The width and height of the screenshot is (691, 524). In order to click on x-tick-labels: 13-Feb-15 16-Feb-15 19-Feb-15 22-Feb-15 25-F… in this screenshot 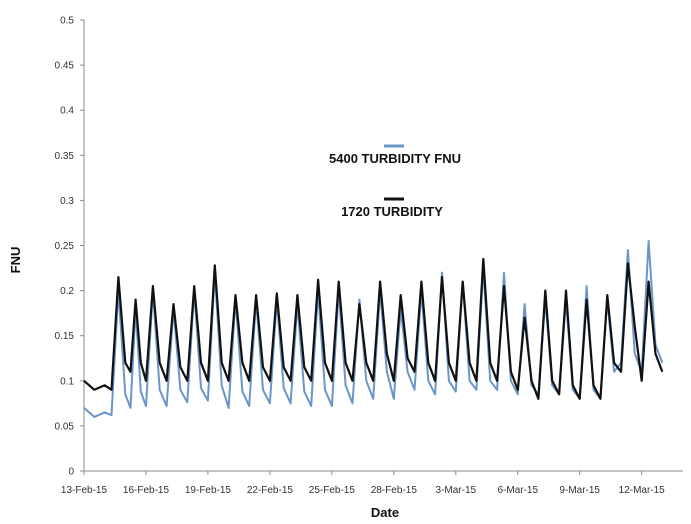, I will do `click(363, 483)`.